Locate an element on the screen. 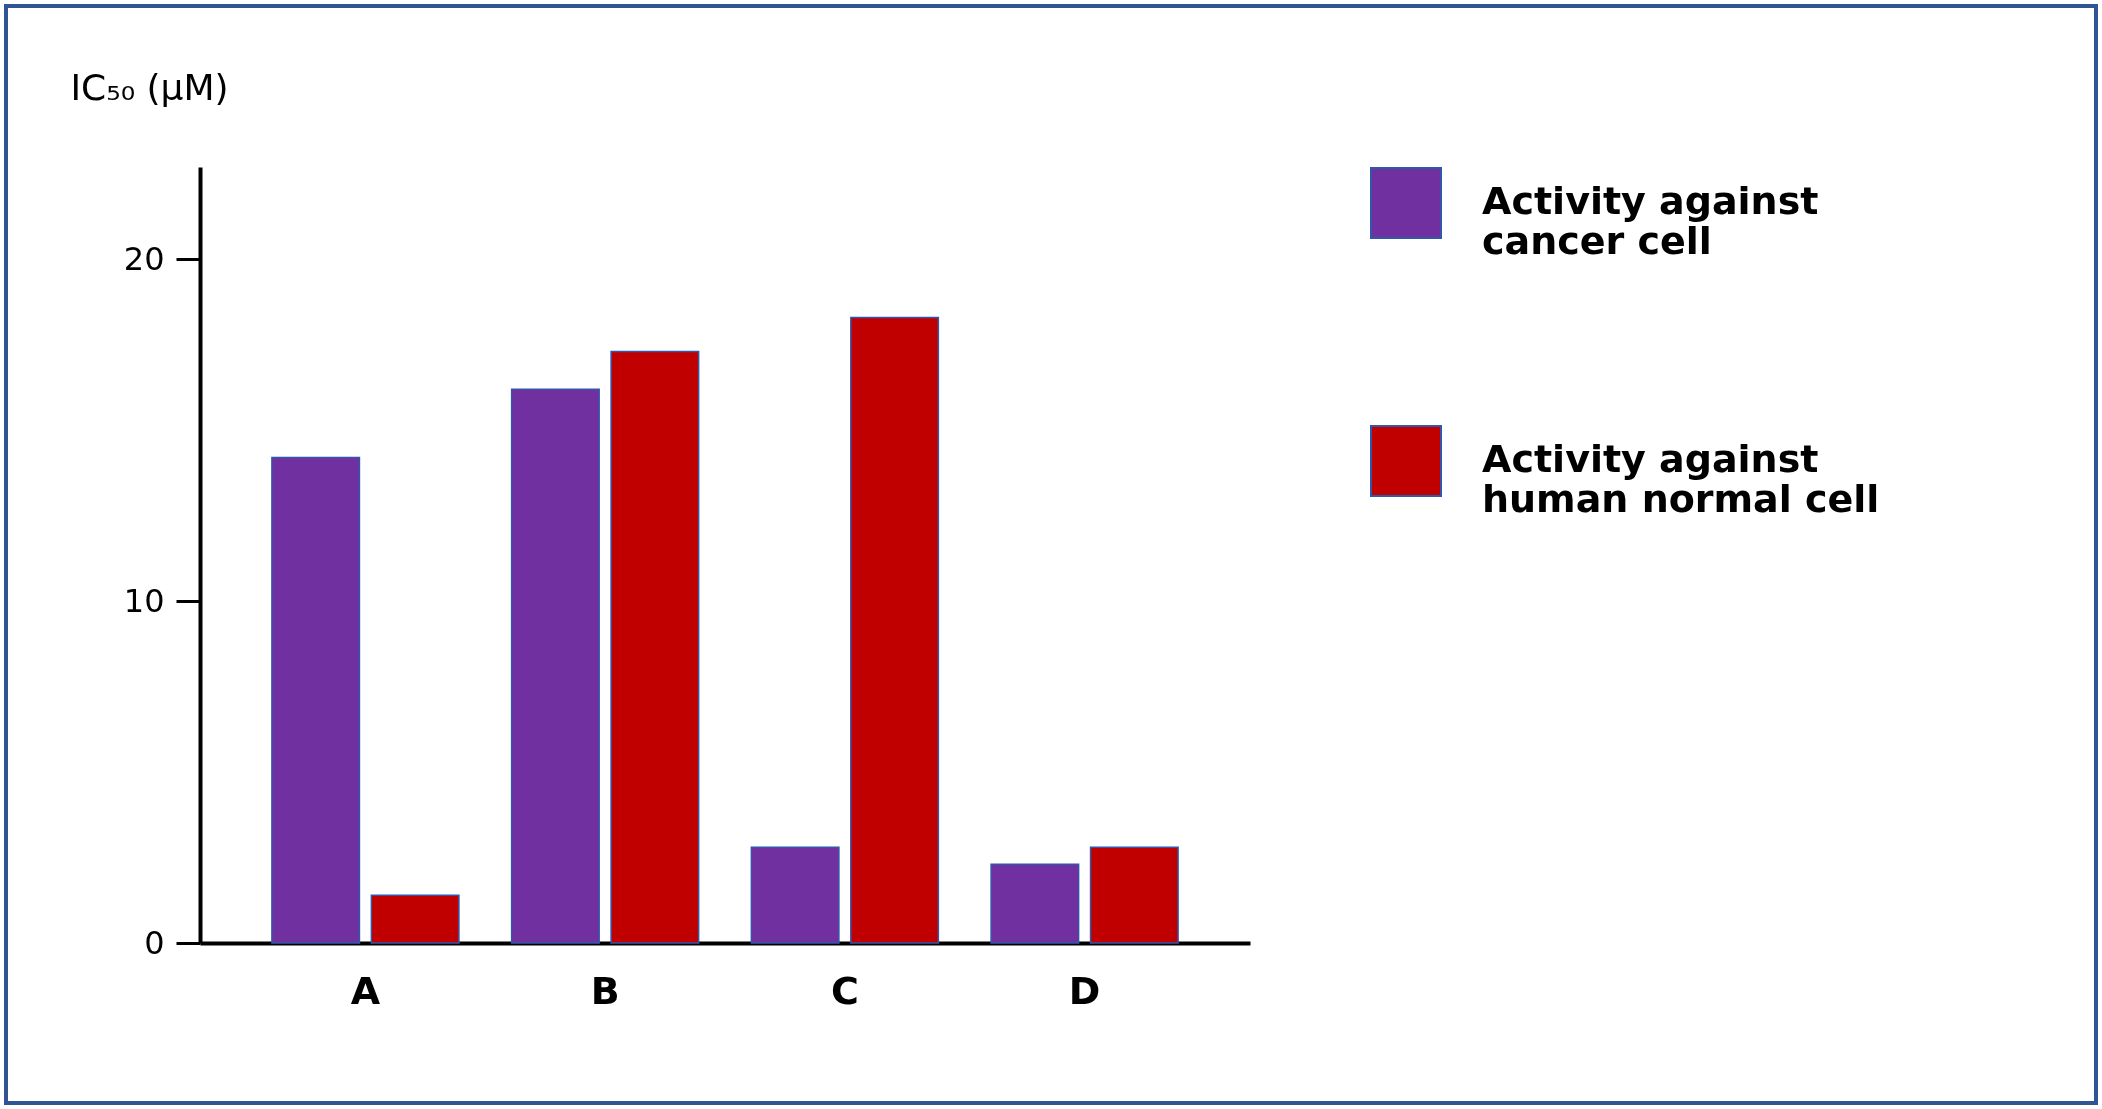 The width and height of the screenshot is (2102, 1109). x-tick-label: B is located at coordinates (605, 990).